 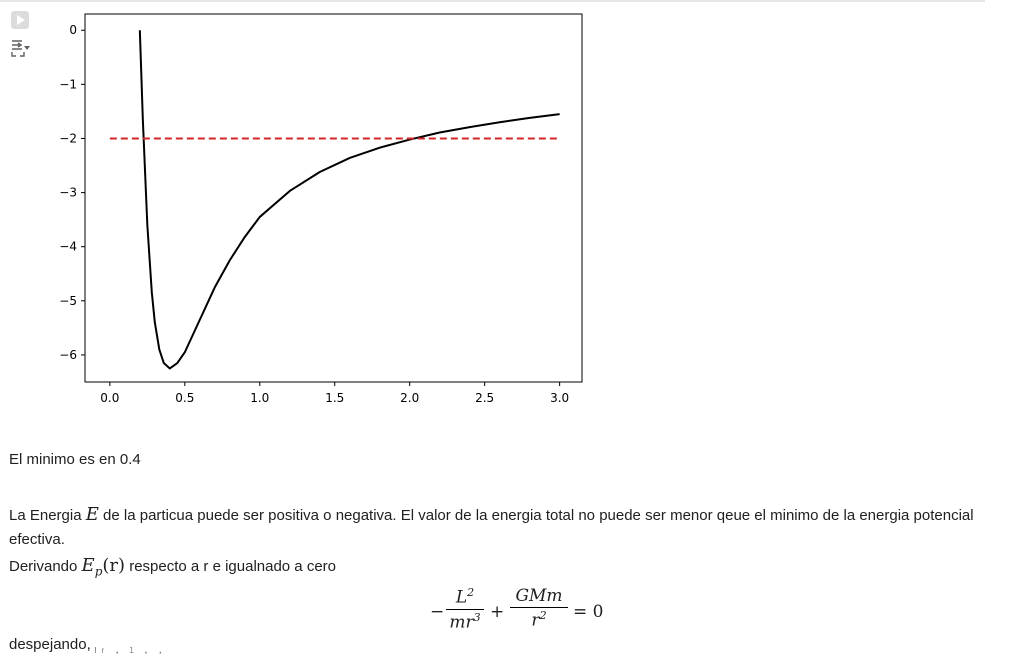 What do you see at coordinates (543, 615) in the screenshot?
I see `eq-den2-sup: 2` at bounding box center [543, 615].